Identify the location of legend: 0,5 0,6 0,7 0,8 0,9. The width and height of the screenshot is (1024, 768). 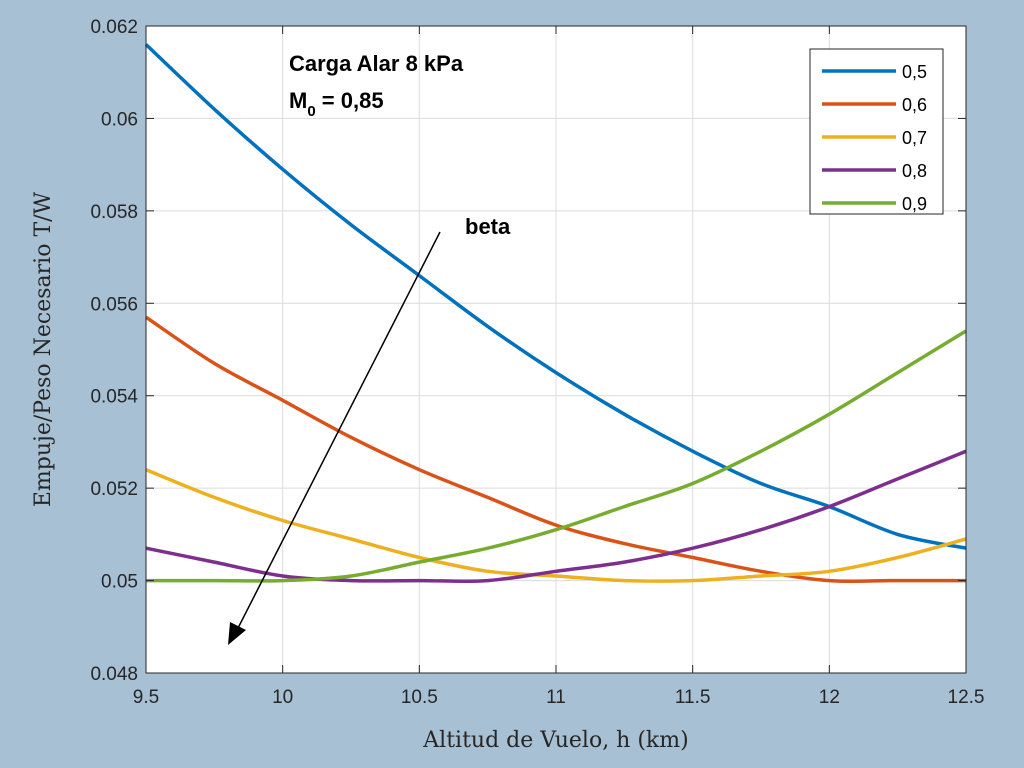
(876, 131).